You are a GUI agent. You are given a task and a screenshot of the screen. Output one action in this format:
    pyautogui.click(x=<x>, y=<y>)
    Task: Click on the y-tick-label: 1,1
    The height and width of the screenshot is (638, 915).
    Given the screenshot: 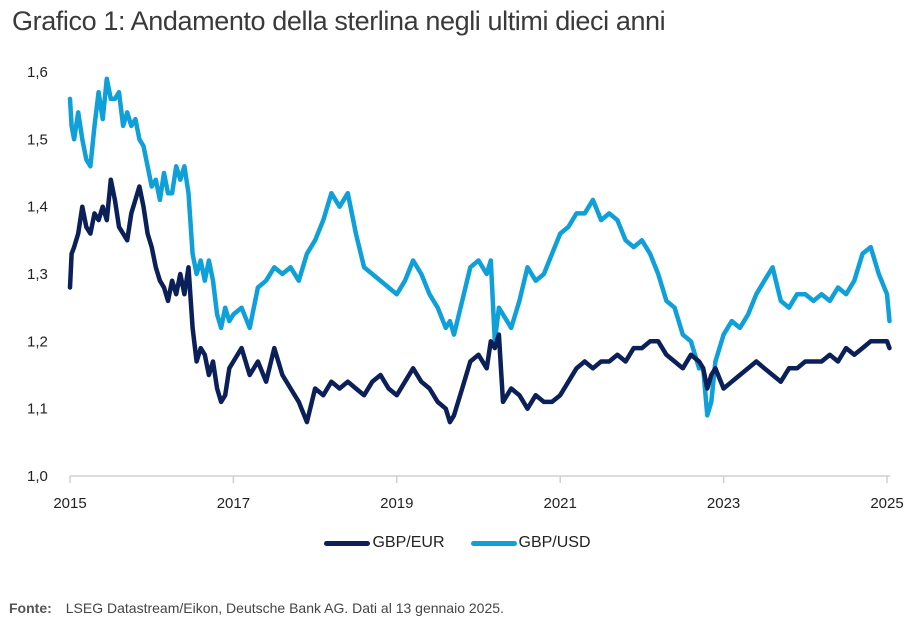 What is the action you would take?
    pyautogui.click(x=37, y=409)
    